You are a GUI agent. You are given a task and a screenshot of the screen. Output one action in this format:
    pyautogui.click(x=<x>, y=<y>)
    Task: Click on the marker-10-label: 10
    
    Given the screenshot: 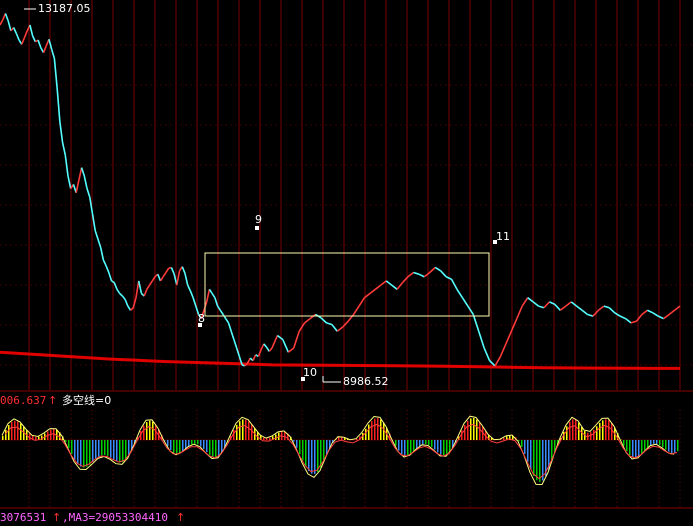 What is the action you would take?
    pyautogui.click(x=310, y=372)
    